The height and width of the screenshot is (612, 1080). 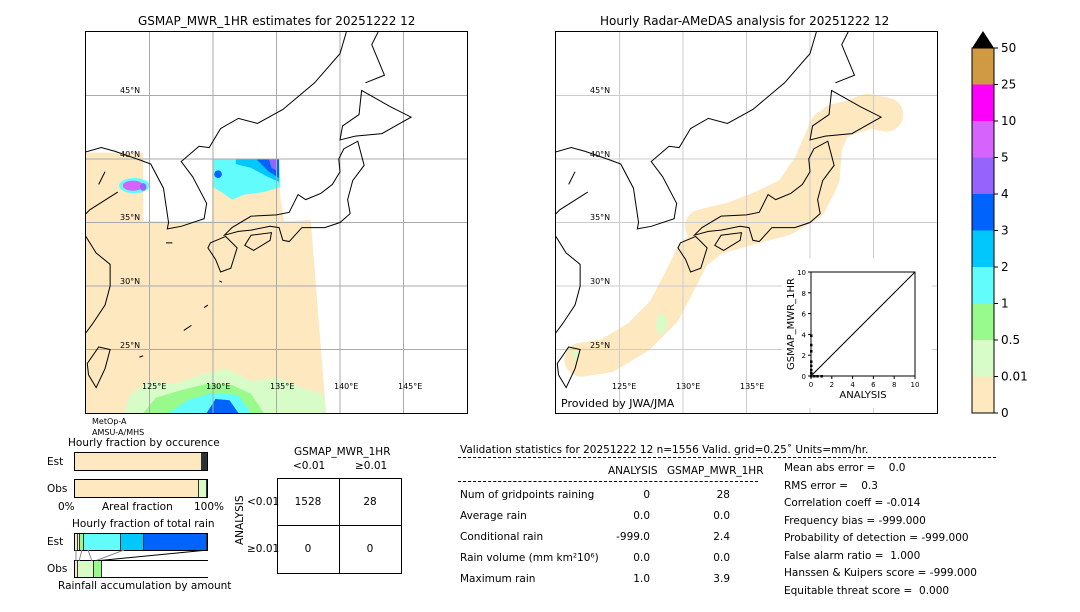 I want to click on occurrence-est-bar, so click(x=141, y=461).